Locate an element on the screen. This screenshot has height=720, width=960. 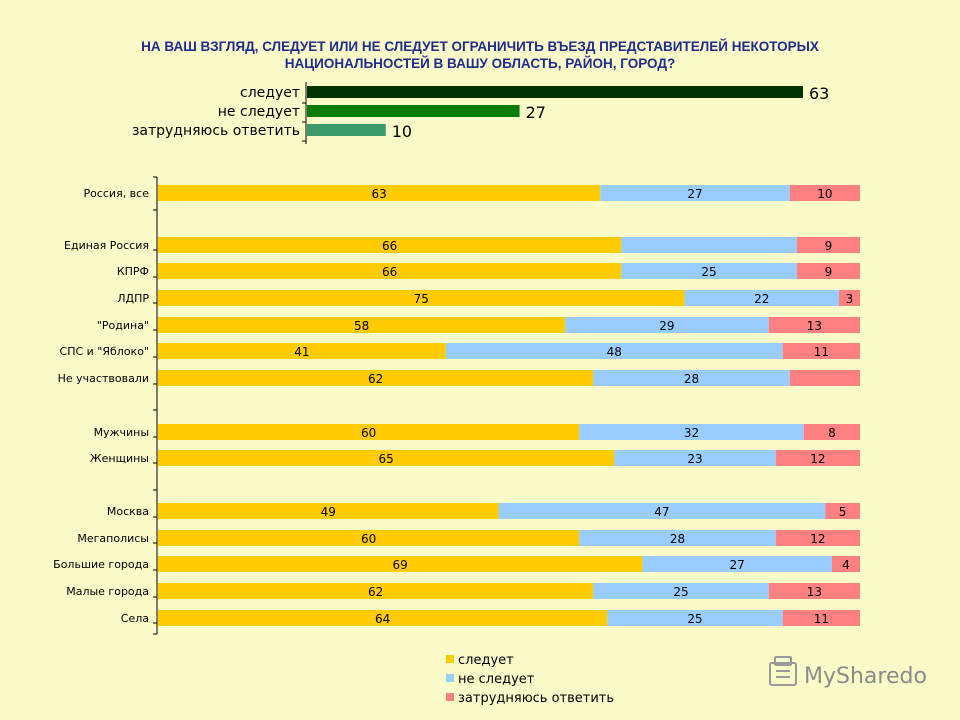
data-label: 32 is located at coordinates (691, 433).